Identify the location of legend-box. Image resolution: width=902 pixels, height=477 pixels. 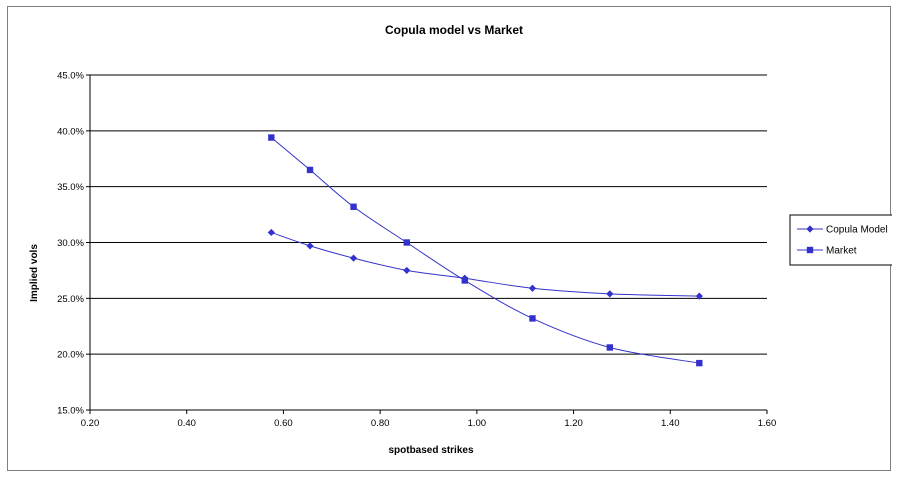
(840, 240).